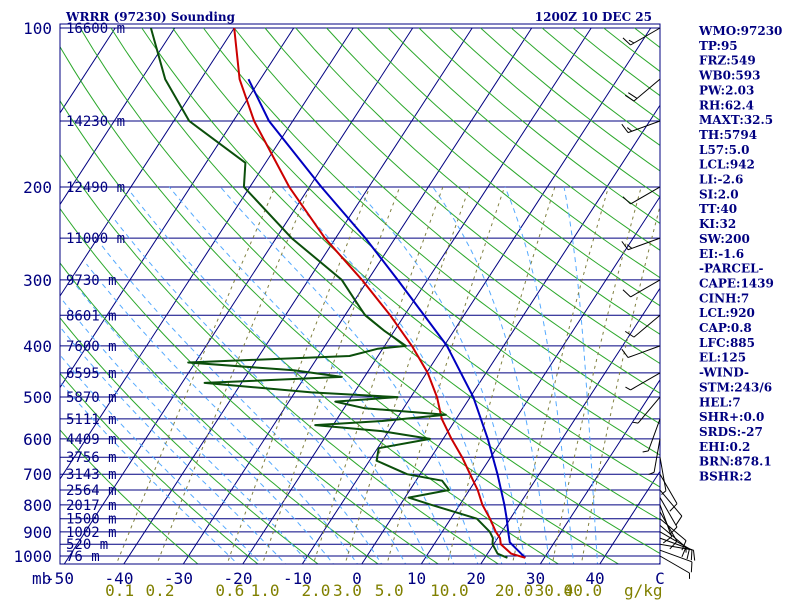 The image size is (800, 600). I want to click on height-label: 5111 m, so click(91, 420).